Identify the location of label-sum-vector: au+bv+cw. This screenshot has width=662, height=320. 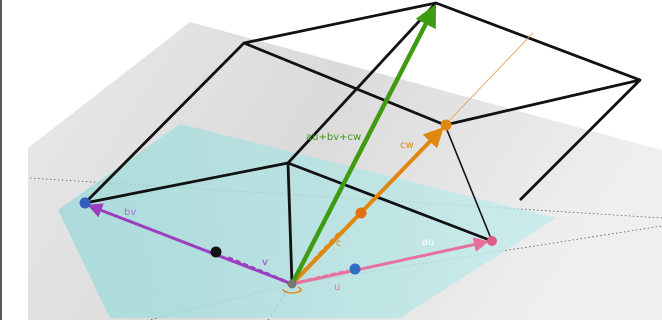
(333, 137).